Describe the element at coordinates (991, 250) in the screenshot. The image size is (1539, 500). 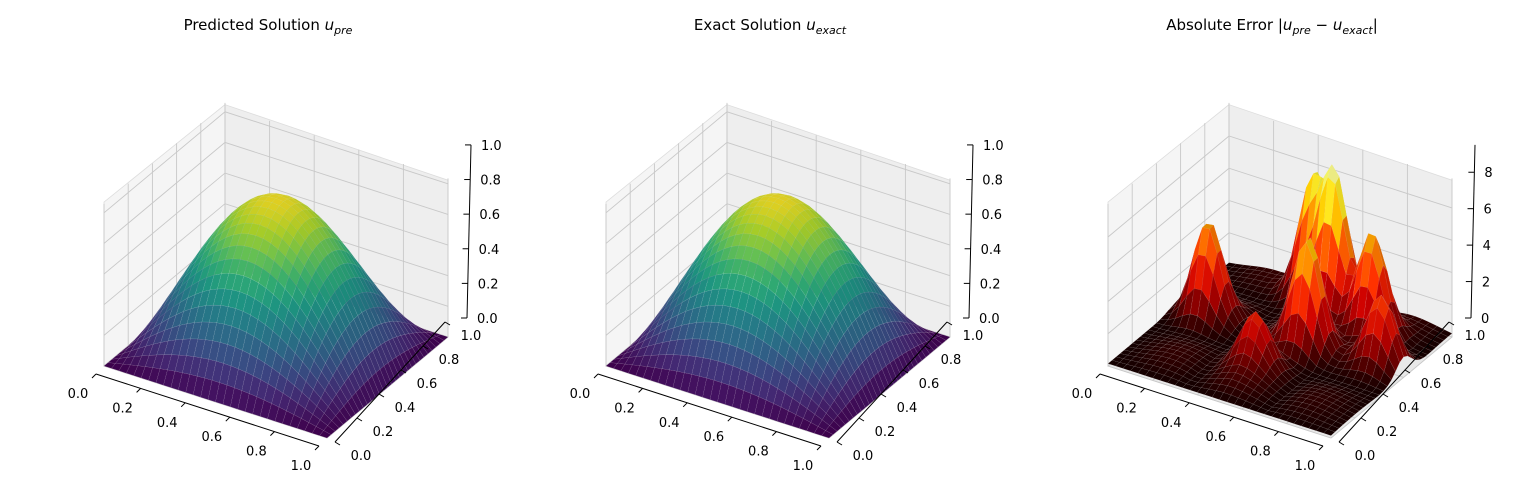
I see `z-tick-label: 0.4` at that location.